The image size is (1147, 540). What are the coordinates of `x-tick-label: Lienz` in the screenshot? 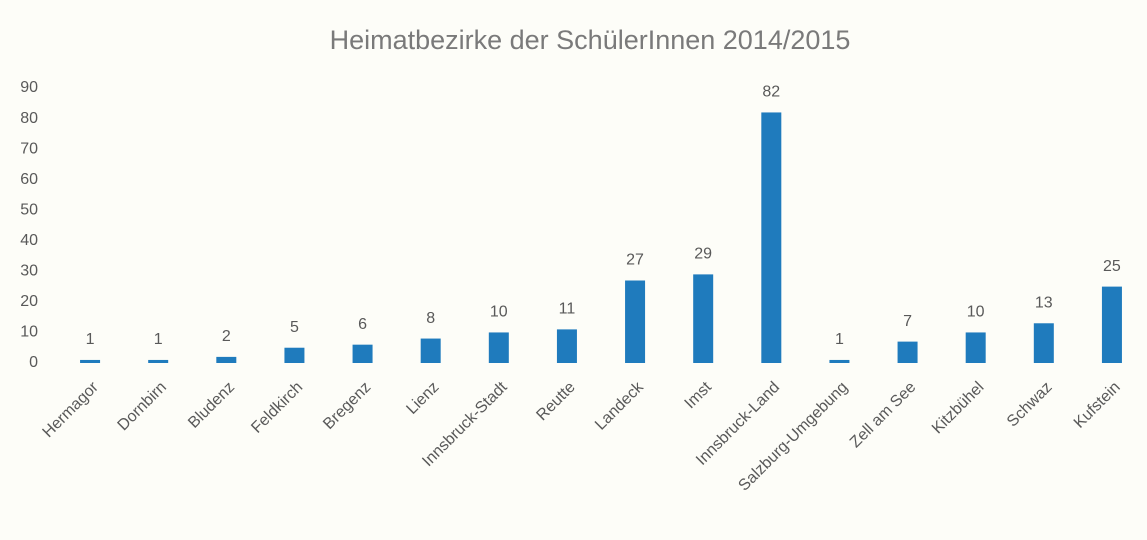 It's located at (422, 398).